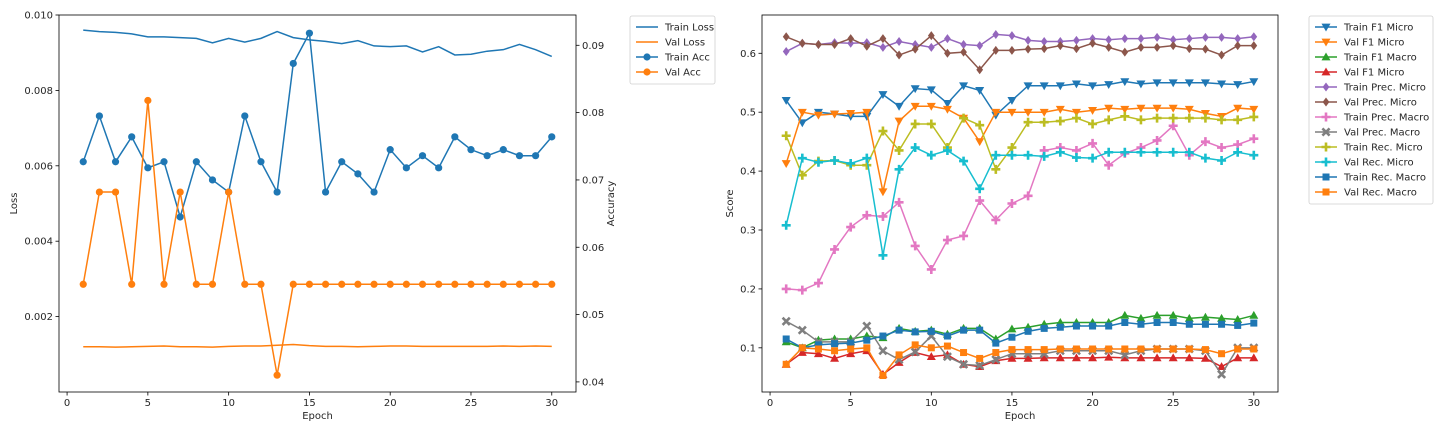 This screenshot has width=1440, height=432. I want to click on legend-label: Train Rec. Micro, so click(1383, 148).